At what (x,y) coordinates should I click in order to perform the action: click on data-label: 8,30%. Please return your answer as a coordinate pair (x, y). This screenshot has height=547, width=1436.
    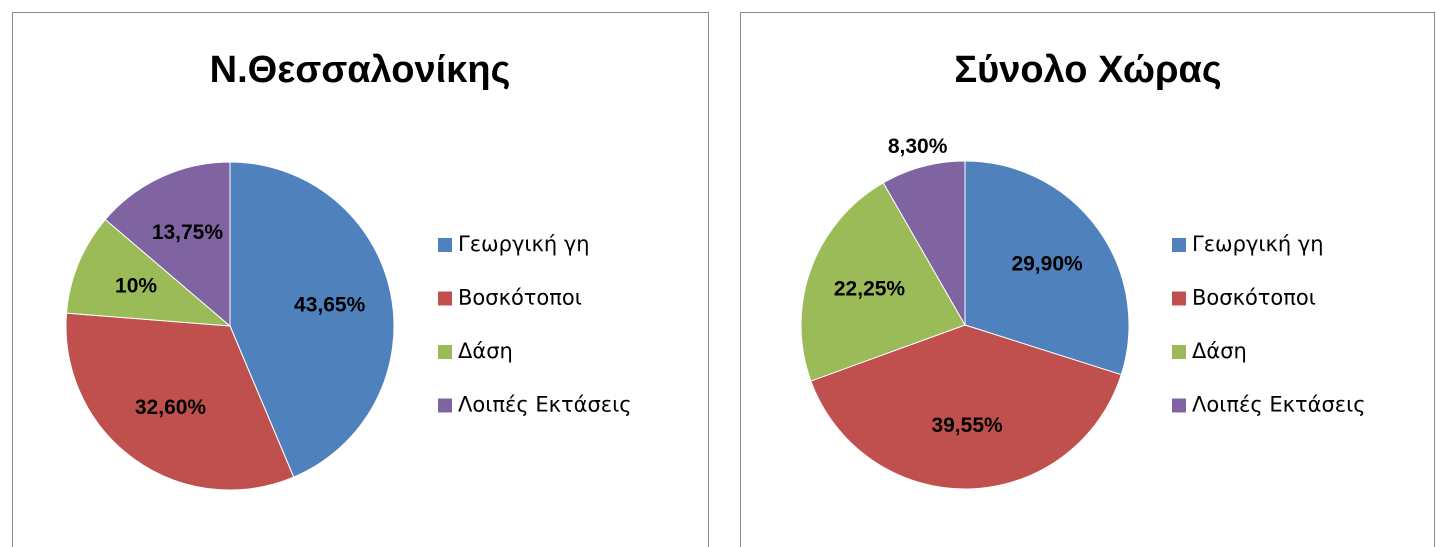
    Looking at the image, I should click on (918, 146).